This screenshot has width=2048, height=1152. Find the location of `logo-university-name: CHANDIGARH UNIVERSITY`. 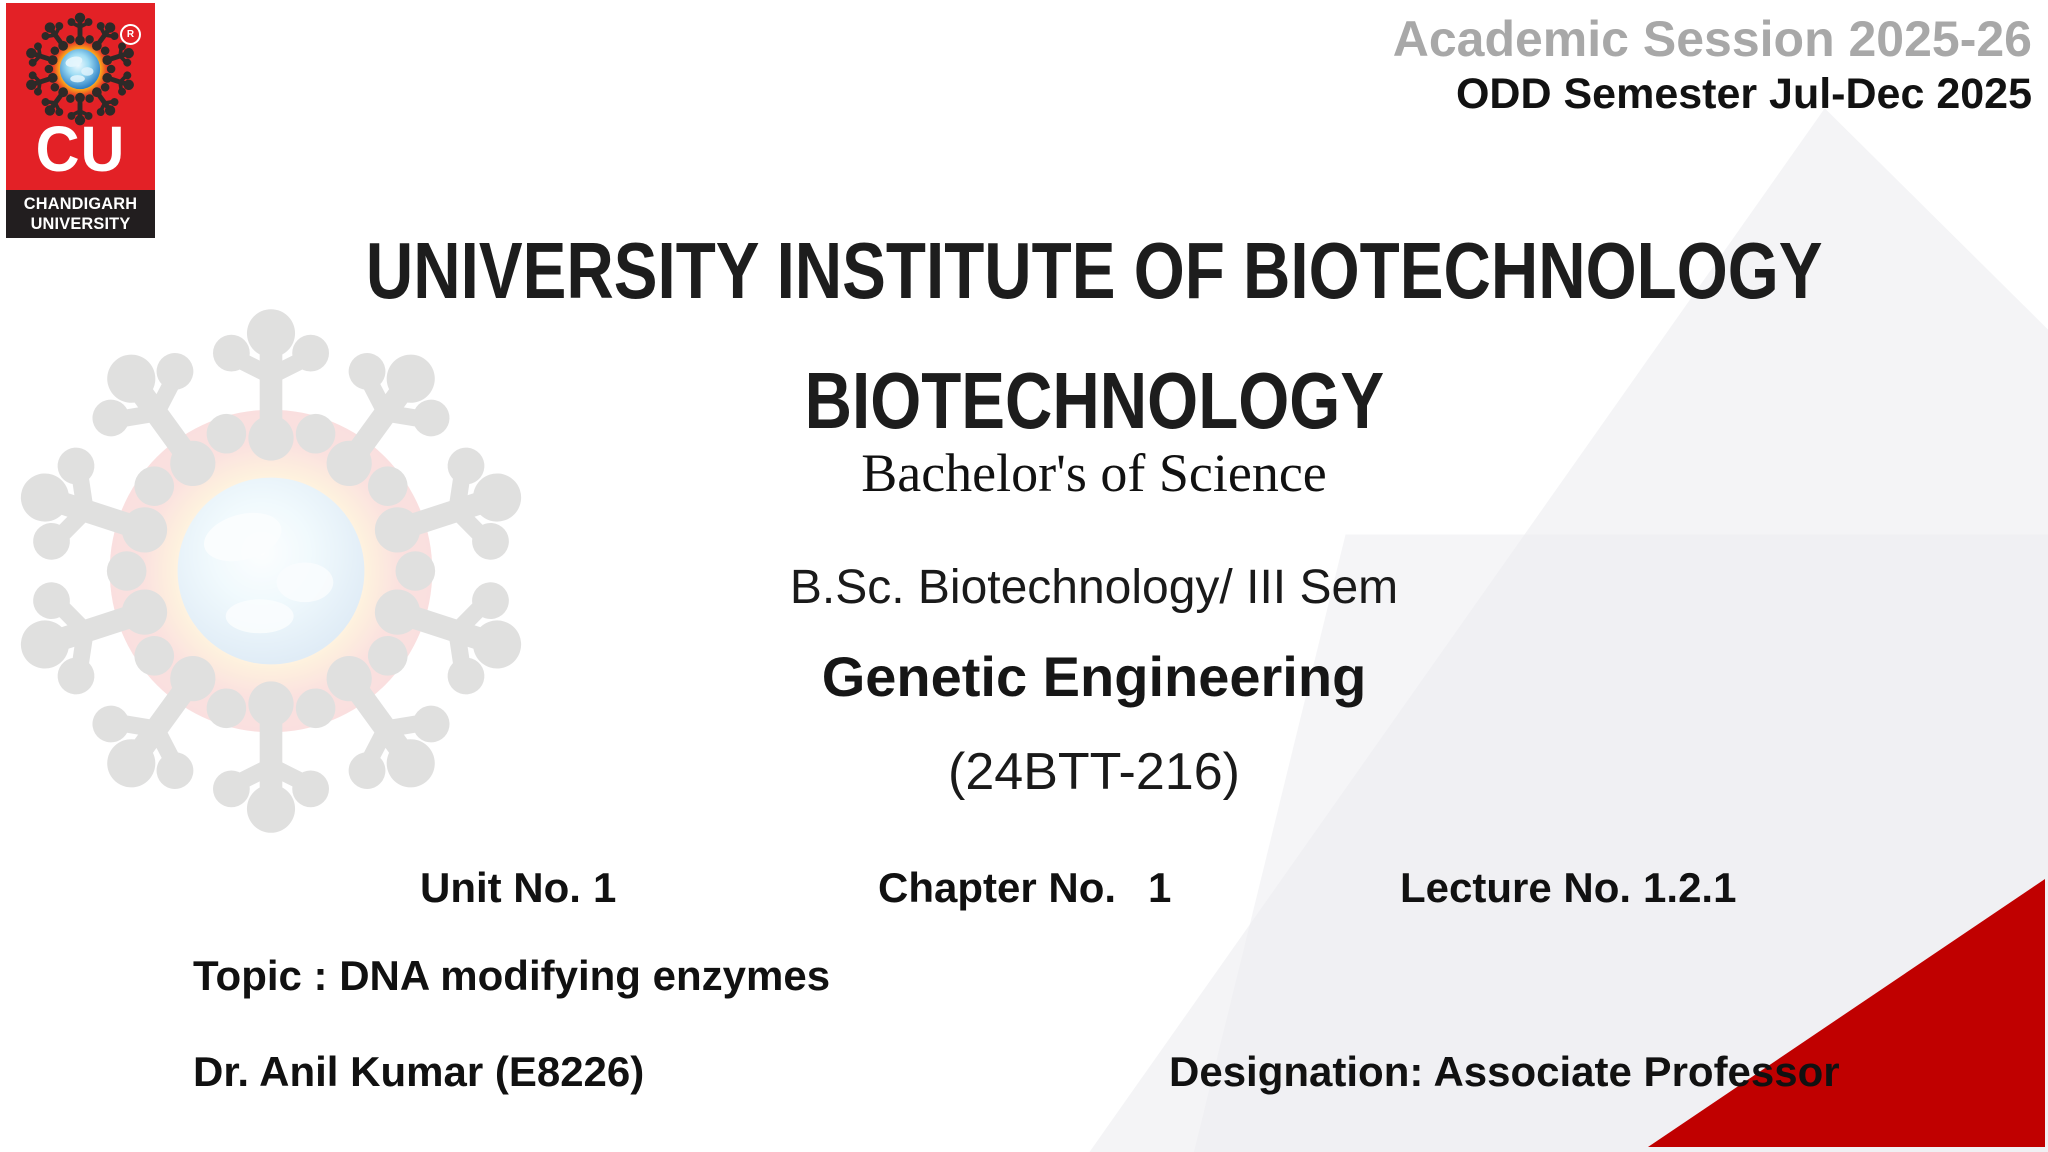

logo-university-name: CHANDIGARH UNIVERSITY is located at coordinates (80, 214).